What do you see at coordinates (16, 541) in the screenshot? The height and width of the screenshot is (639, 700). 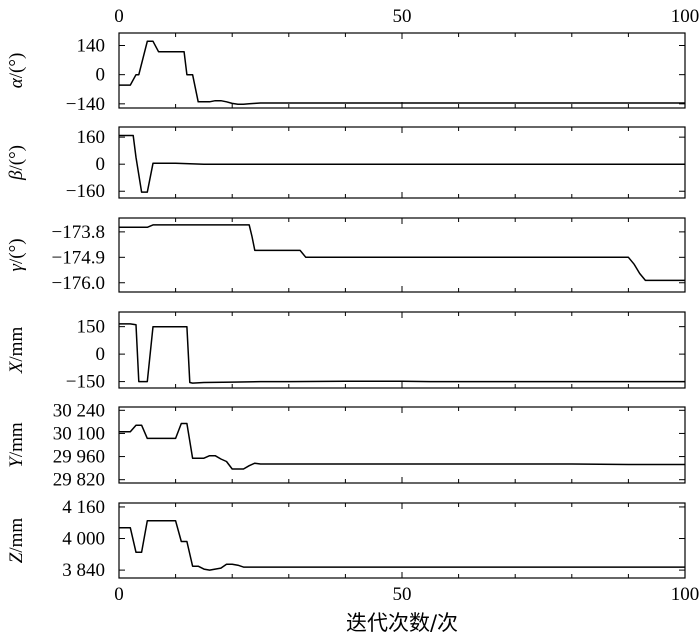 I see `y-axis-label: Z/mm` at bounding box center [16, 541].